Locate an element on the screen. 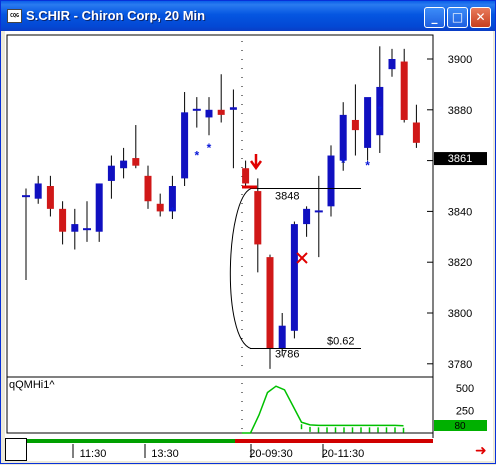 This screenshot has height=465, width=496. indicator-tick-label: 250 is located at coordinates (465, 412).